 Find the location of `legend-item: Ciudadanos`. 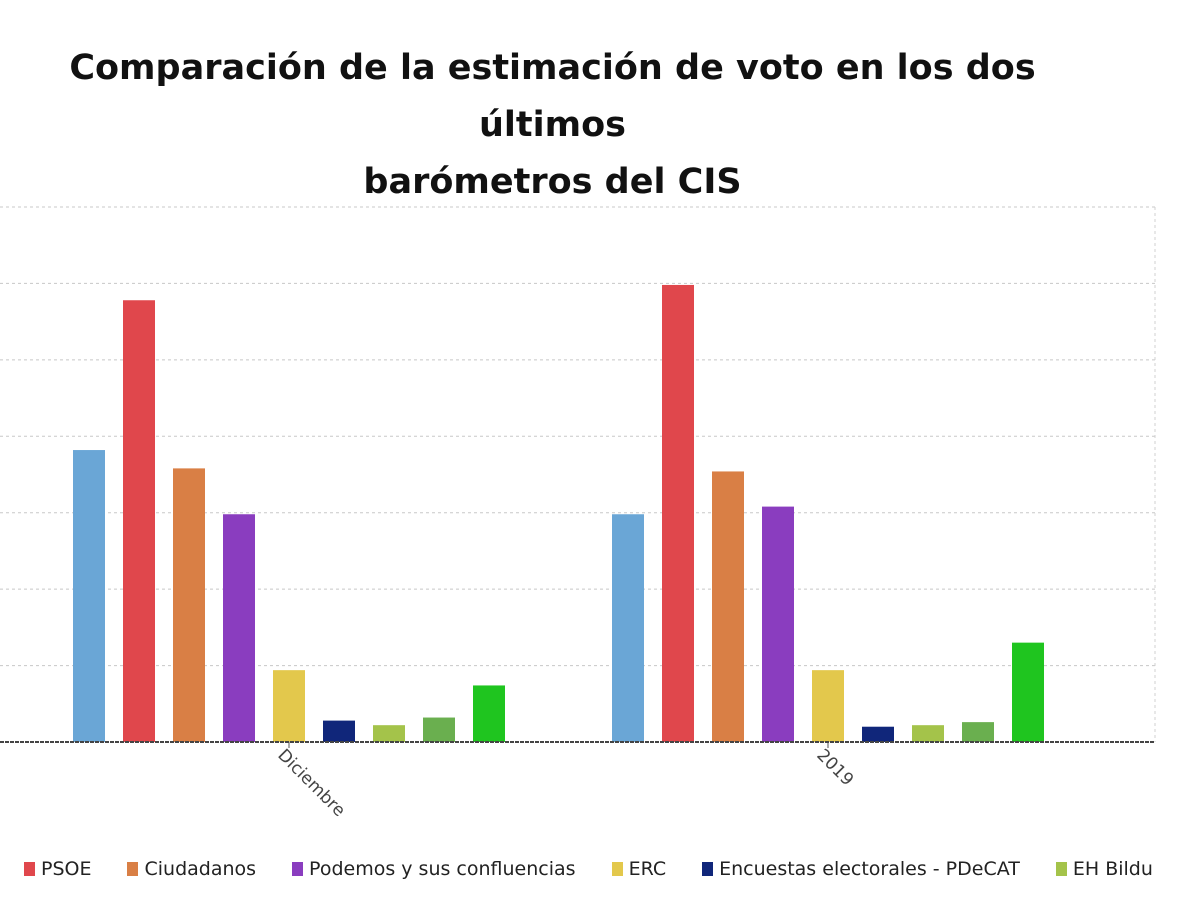

legend-item: Ciudadanos is located at coordinates (191, 869).